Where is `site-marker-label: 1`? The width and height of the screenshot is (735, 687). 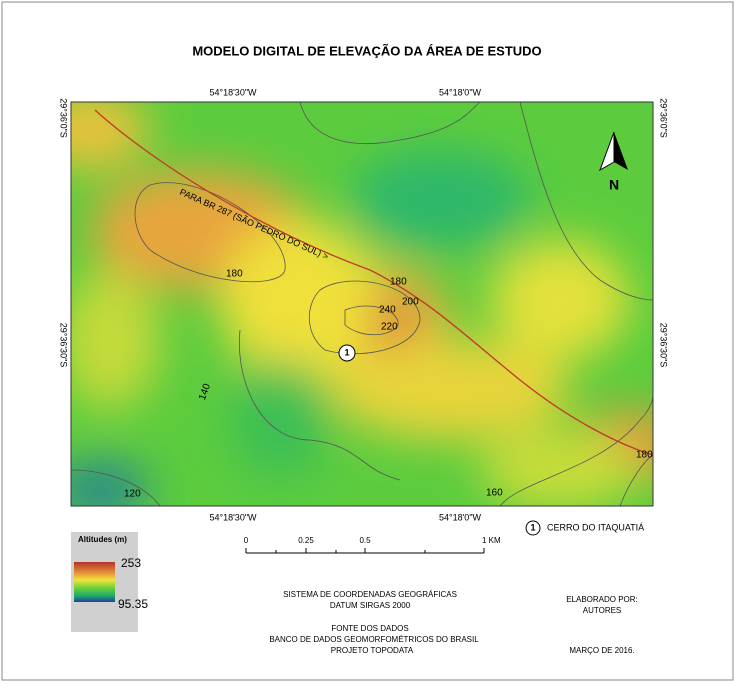
site-marker-label: 1 is located at coordinates (346, 352).